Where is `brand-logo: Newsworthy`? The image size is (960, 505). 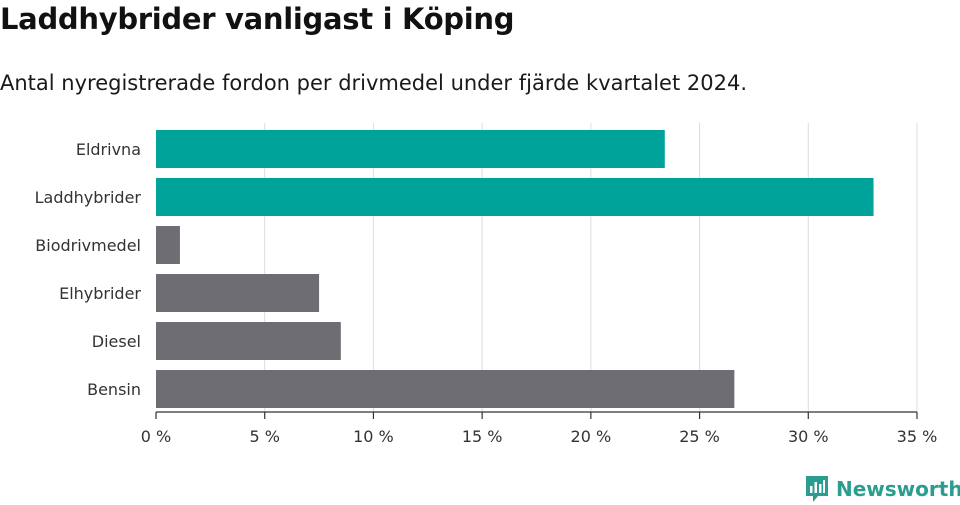 brand-logo: Newsworthy is located at coordinates (882, 489).